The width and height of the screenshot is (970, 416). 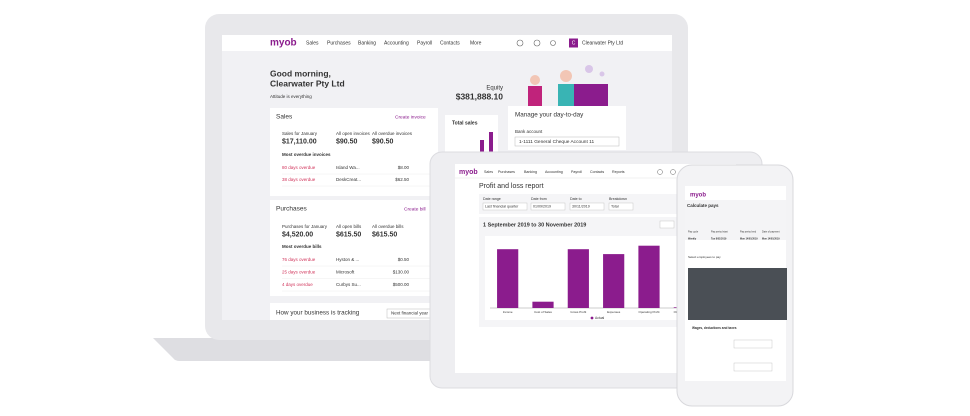 I want to click on x-tick-label: Expenses, so click(x=614, y=312).